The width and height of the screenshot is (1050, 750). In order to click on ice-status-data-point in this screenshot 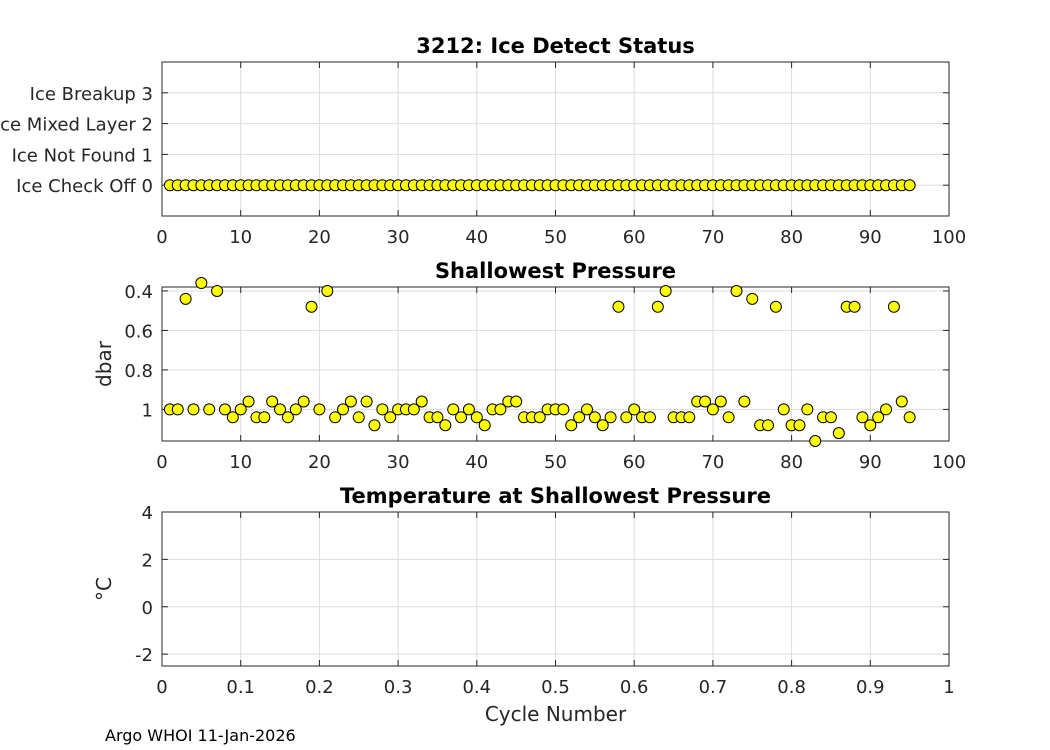, I will do `click(909, 185)`.